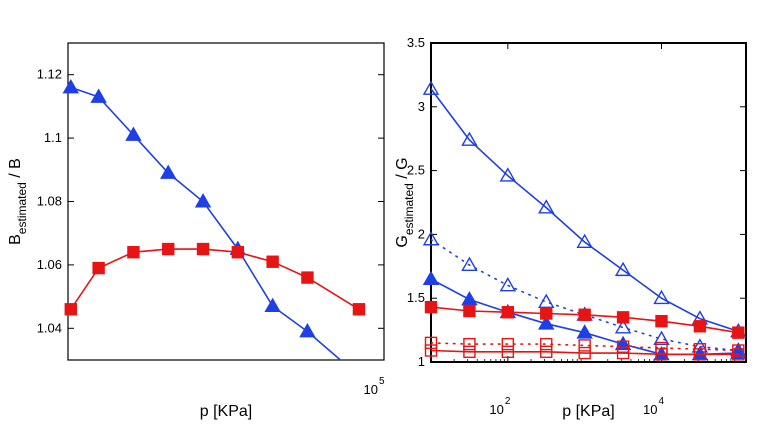  I want to click on series-red-open-squares-solid, so click(584, 352).